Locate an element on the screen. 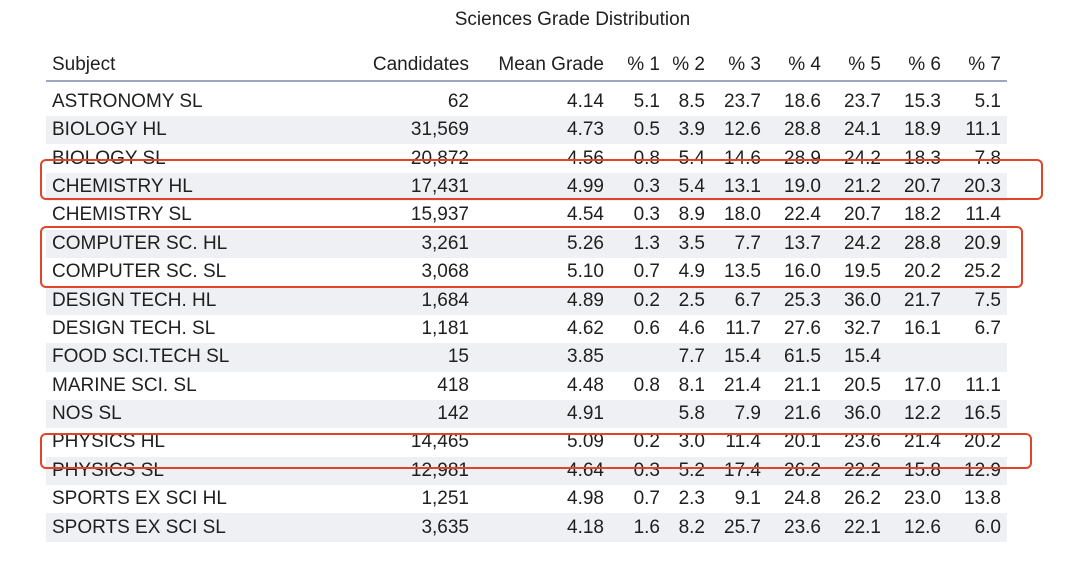  value-cell: 32.7 is located at coordinates (862, 328).